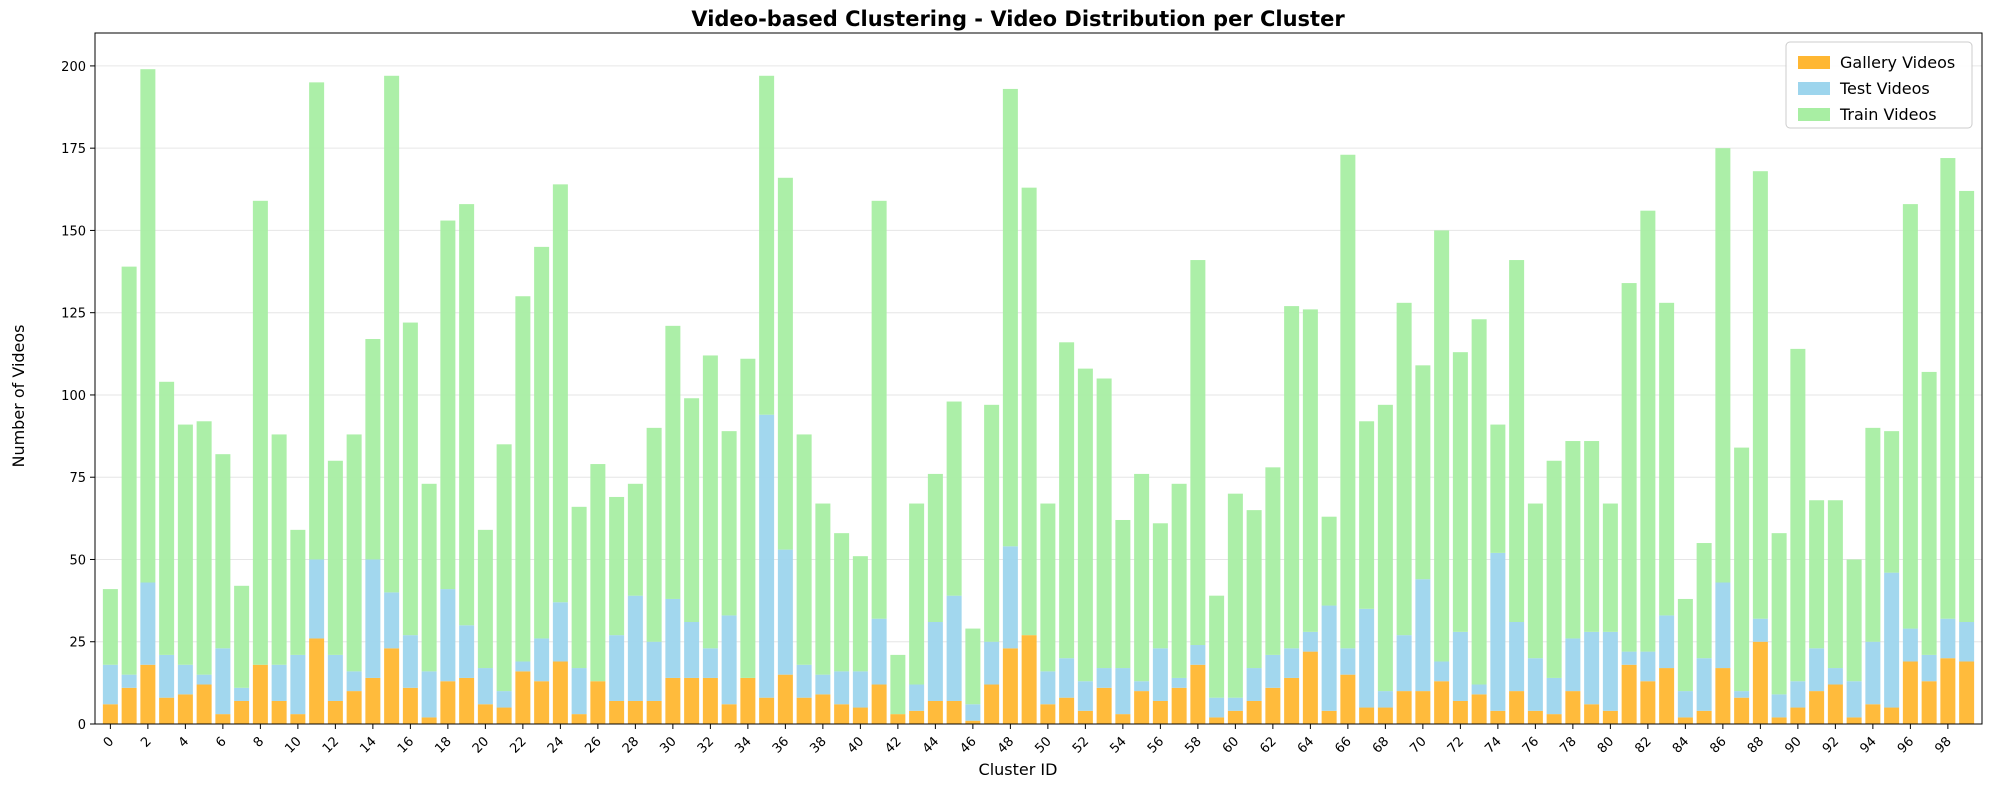 The height and width of the screenshot is (794, 1990). I want to click on legend-label: Test Videos, so click(1884, 88).